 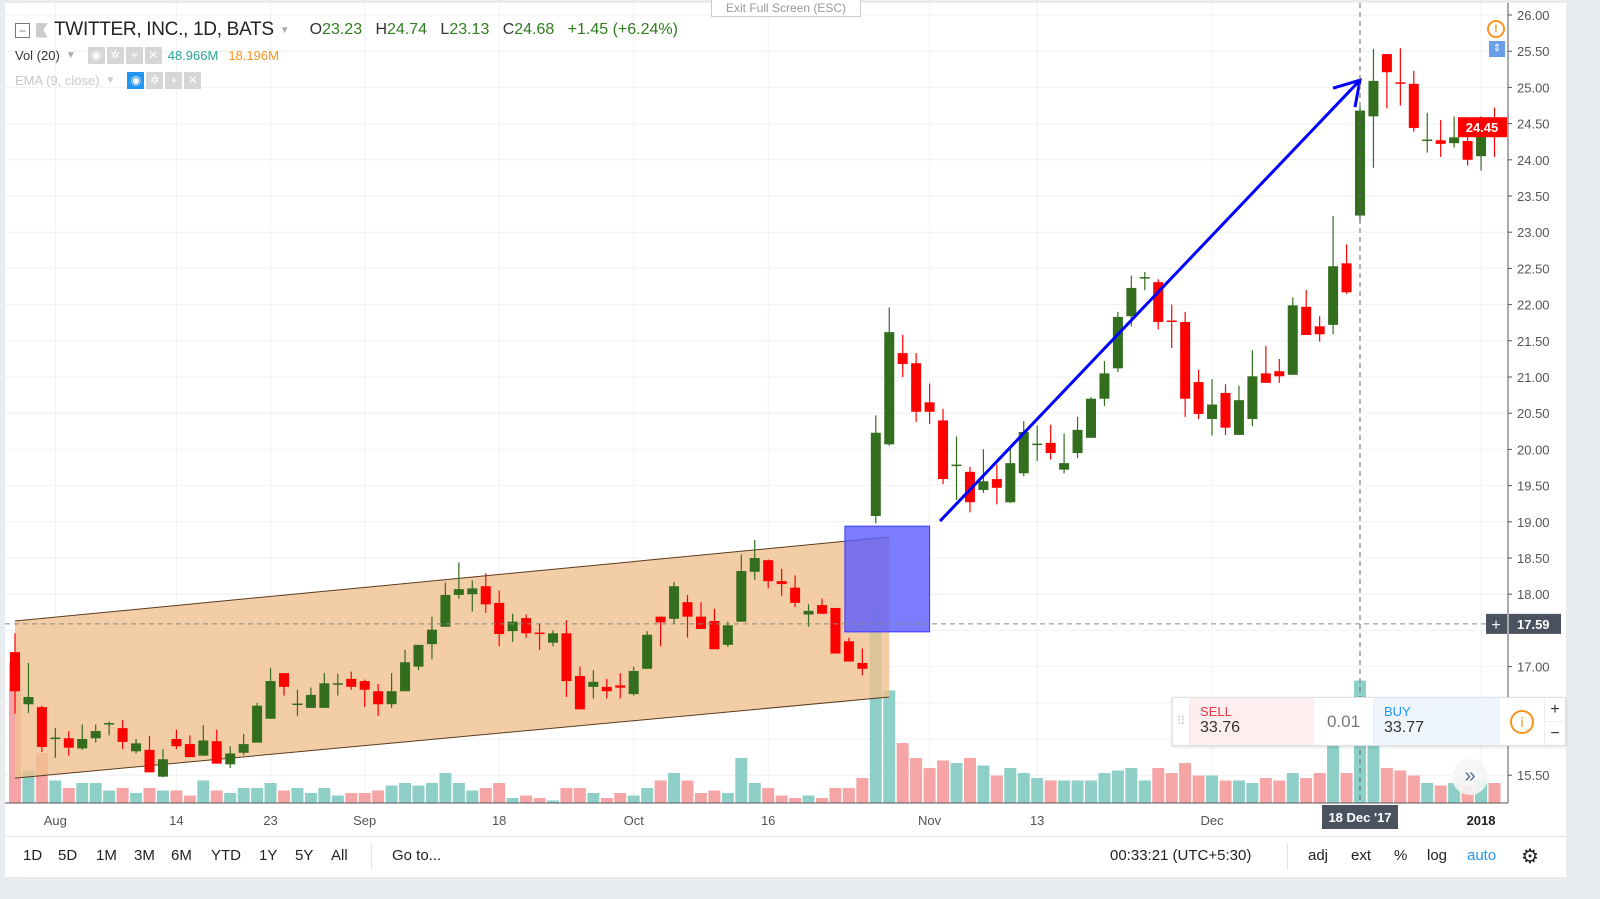 I want to click on range-button-1y: 1Y, so click(x=268, y=855).